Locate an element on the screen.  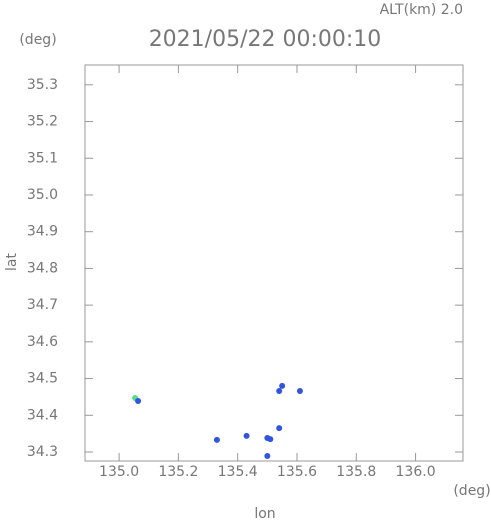
y-tick-label: 34.9 is located at coordinates (42, 232).